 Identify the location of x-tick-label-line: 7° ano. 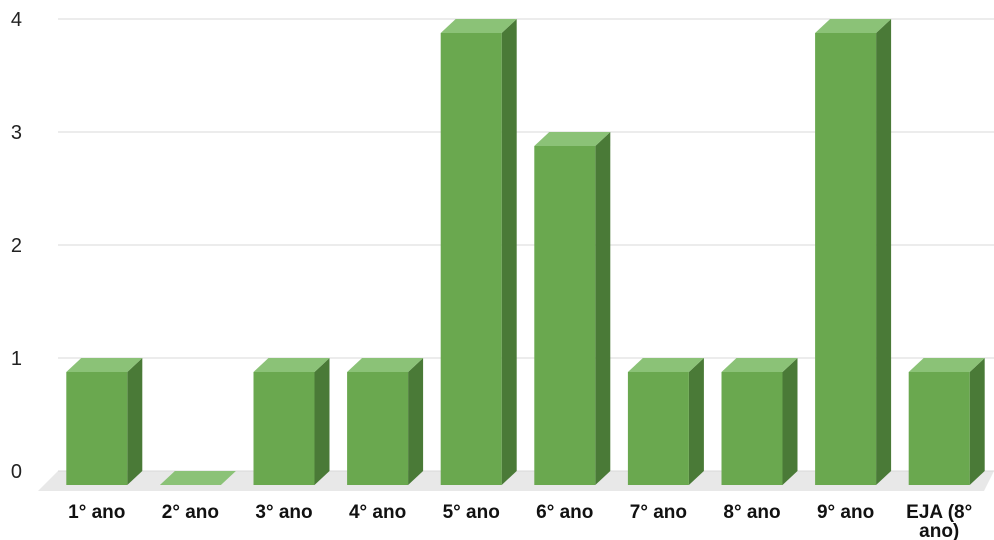
(658, 512).